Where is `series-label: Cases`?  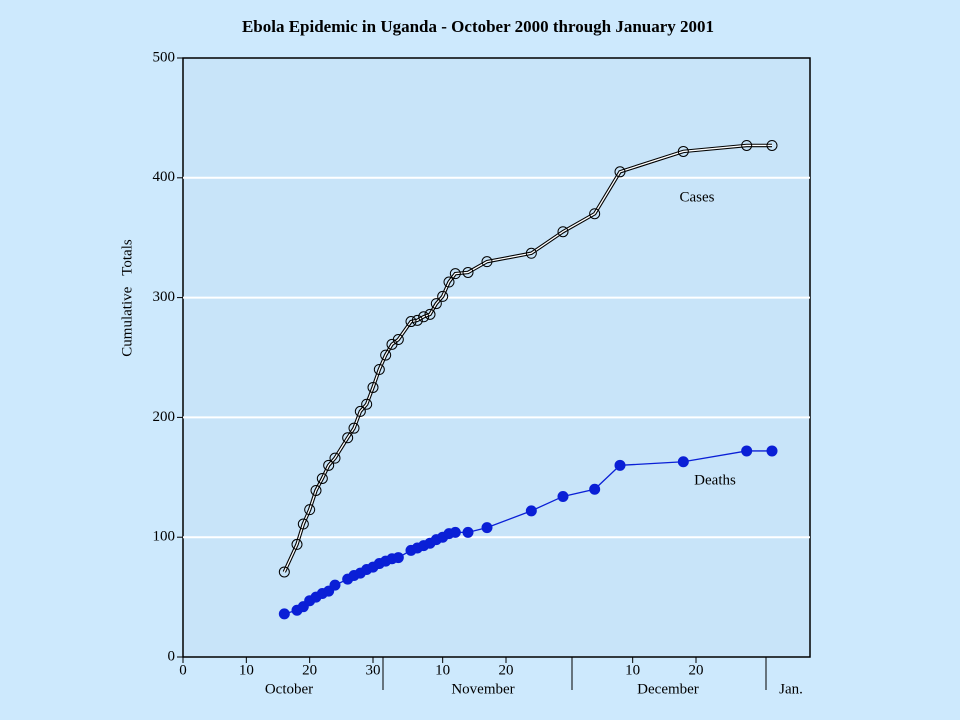 series-label: Cases is located at coordinates (697, 197).